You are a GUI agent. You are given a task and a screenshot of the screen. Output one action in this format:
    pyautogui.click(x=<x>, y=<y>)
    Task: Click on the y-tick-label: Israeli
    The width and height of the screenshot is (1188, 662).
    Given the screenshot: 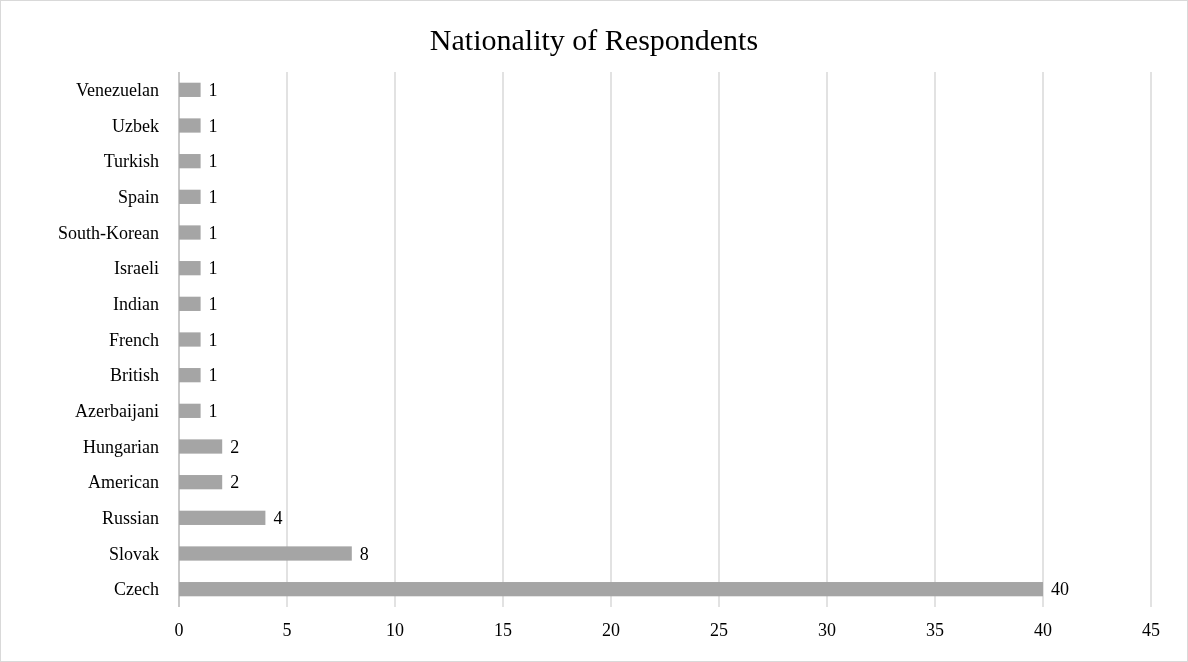 What is the action you would take?
    pyautogui.click(x=136, y=268)
    